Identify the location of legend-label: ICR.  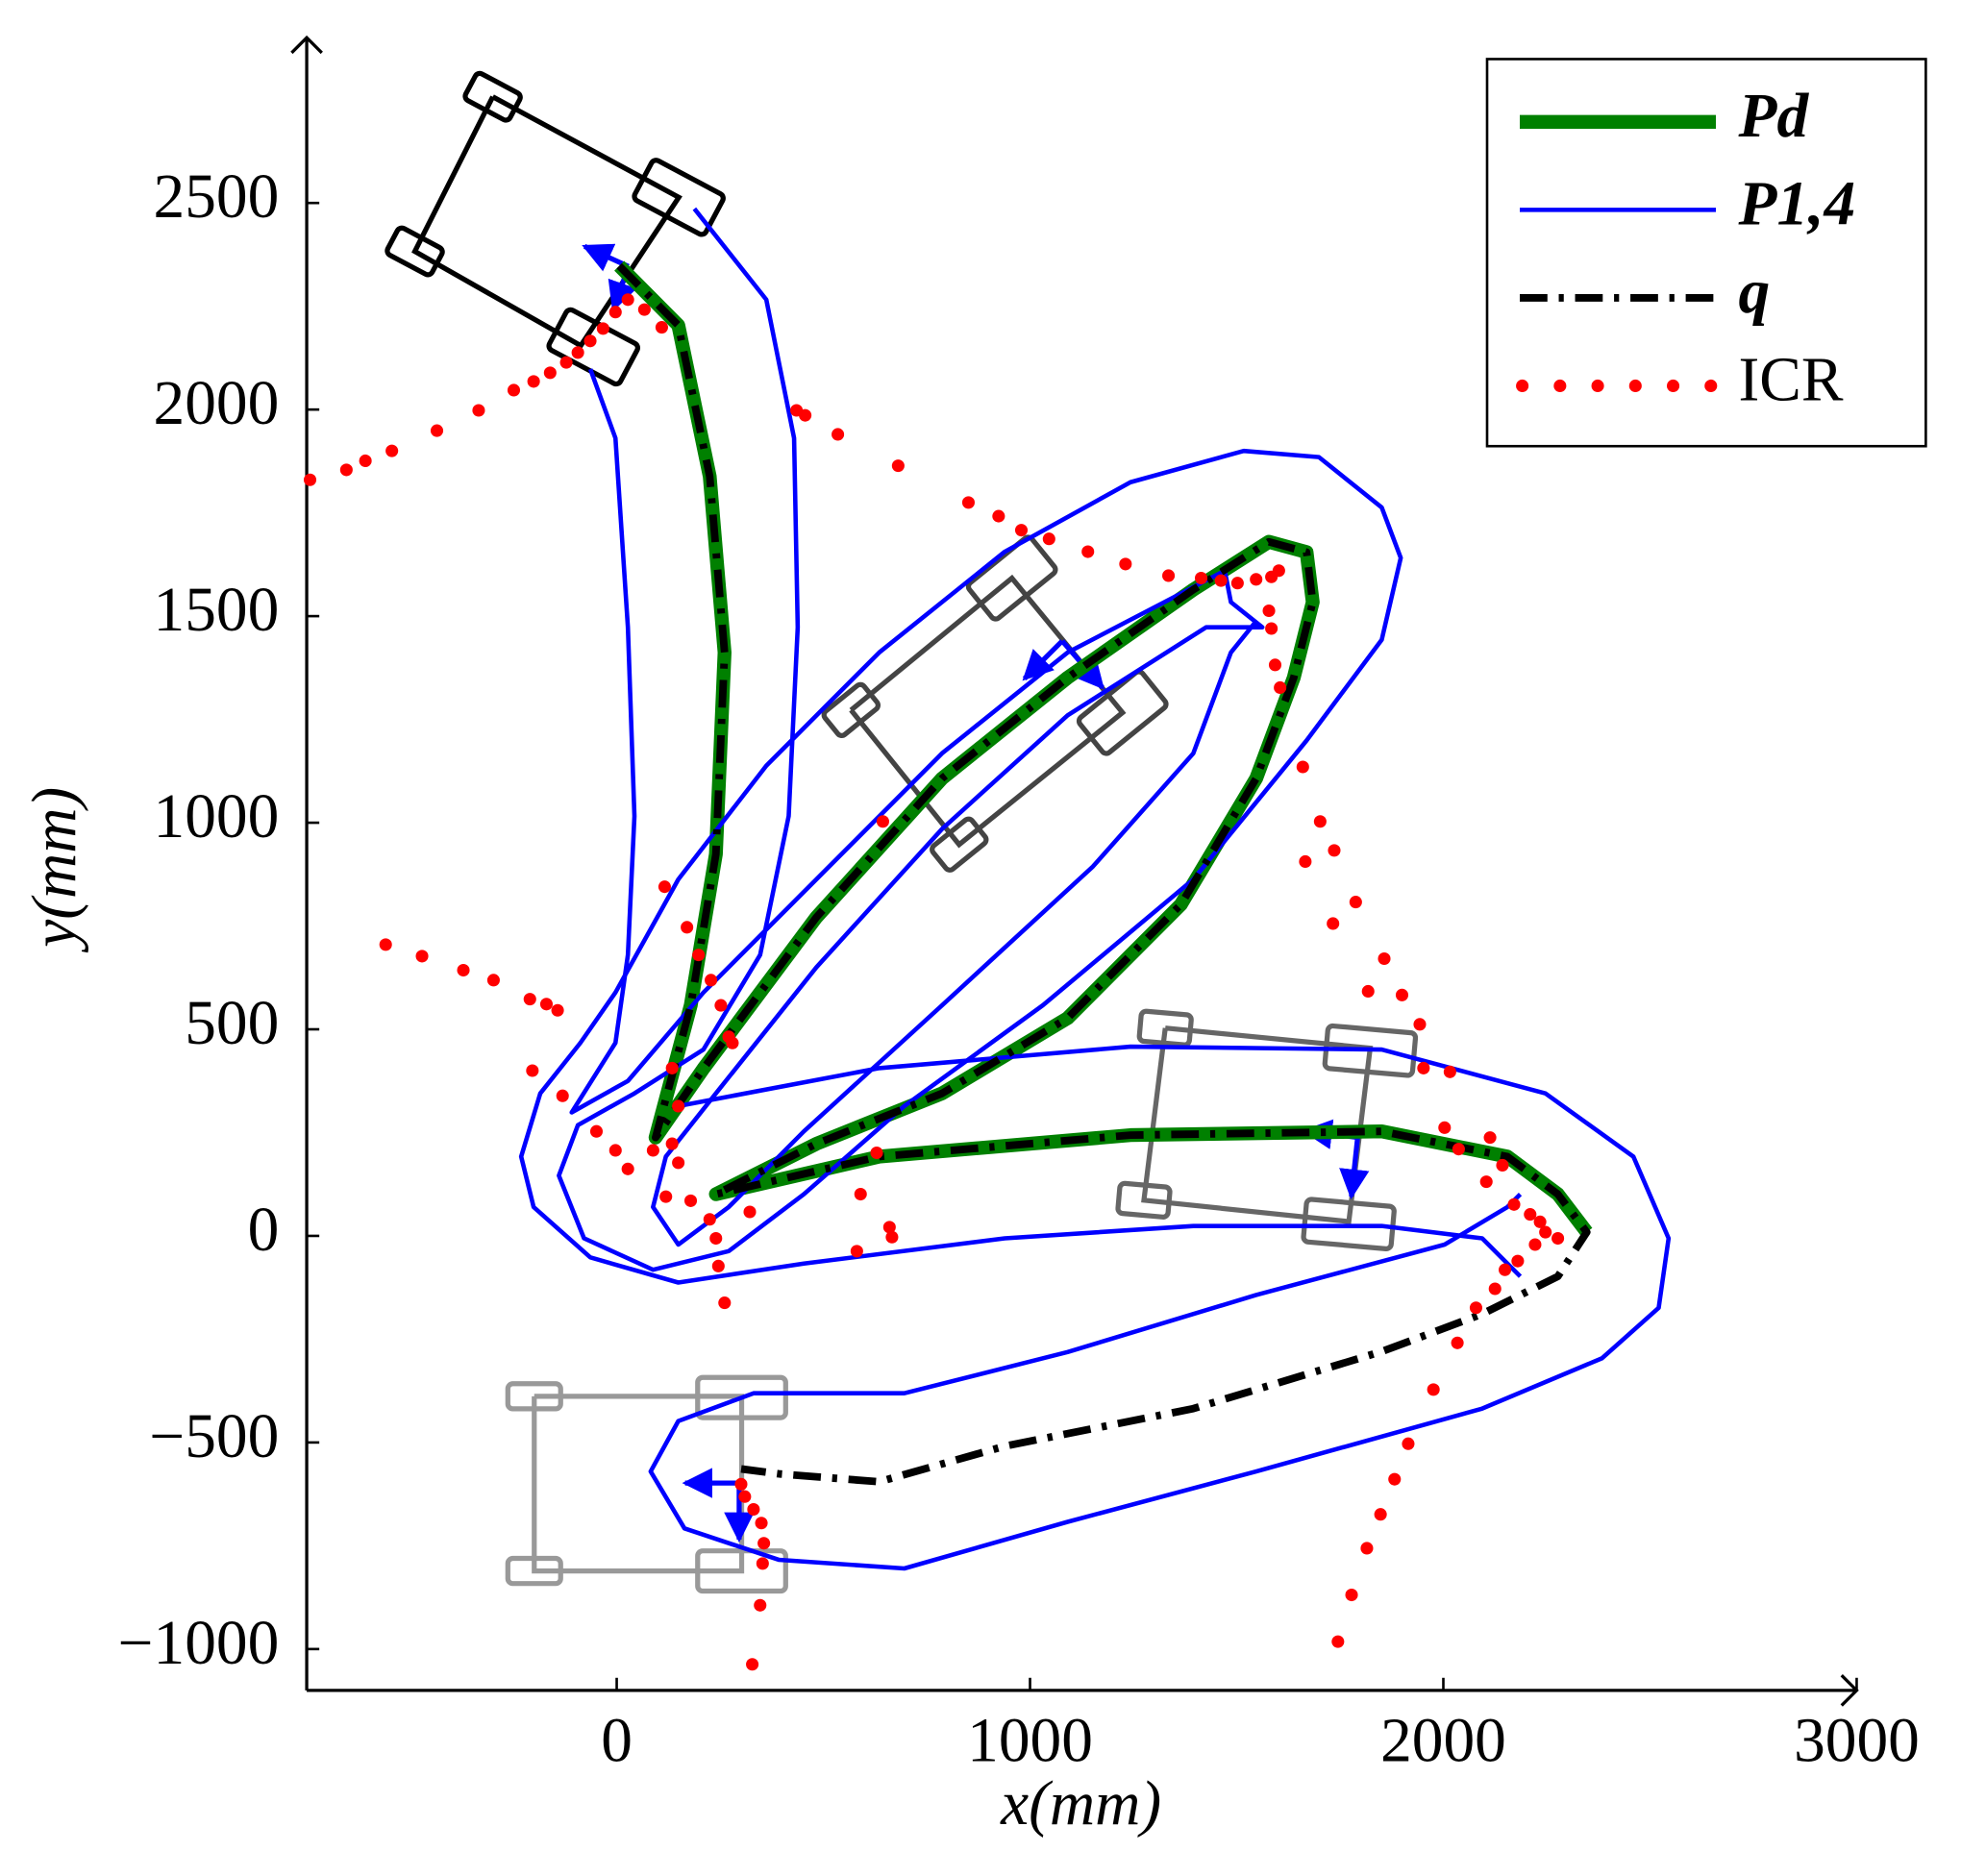
(1792, 379).